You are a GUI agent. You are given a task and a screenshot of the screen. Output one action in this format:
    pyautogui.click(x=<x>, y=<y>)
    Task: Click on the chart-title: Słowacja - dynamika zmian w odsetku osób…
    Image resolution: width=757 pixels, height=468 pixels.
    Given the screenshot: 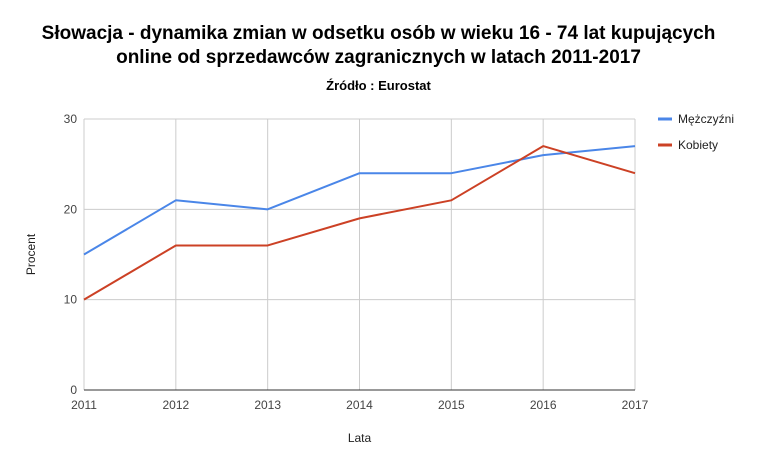 What is the action you would take?
    pyautogui.click(x=378, y=46)
    